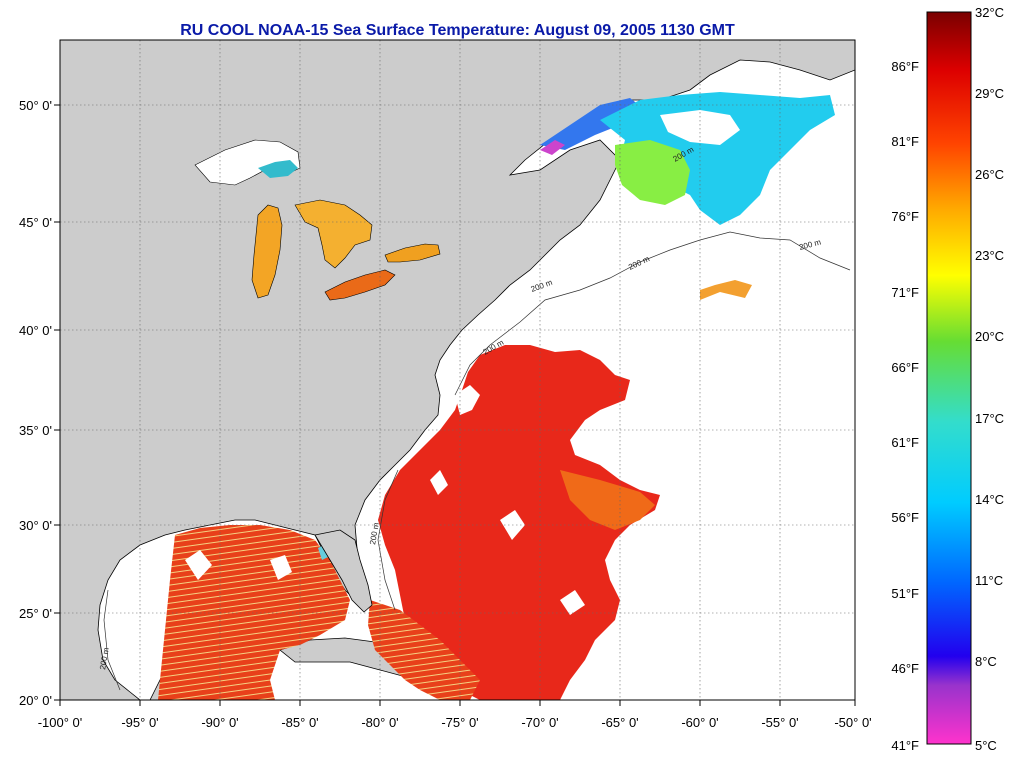 The image size is (1016, 761). I want to click on lon-label: -100° 0', so click(60, 722).